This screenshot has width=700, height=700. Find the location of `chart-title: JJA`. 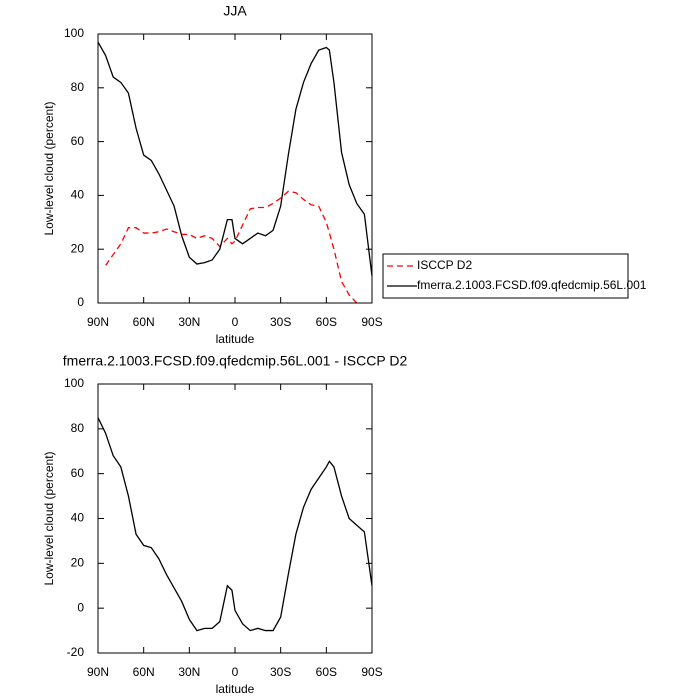

chart-title: JJA is located at coordinates (235, 11).